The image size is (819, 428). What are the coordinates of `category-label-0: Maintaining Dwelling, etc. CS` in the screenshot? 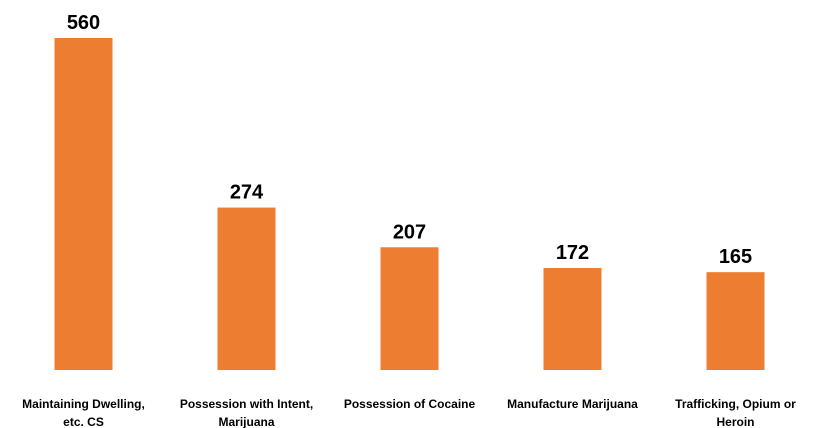 It's located at (83, 412).